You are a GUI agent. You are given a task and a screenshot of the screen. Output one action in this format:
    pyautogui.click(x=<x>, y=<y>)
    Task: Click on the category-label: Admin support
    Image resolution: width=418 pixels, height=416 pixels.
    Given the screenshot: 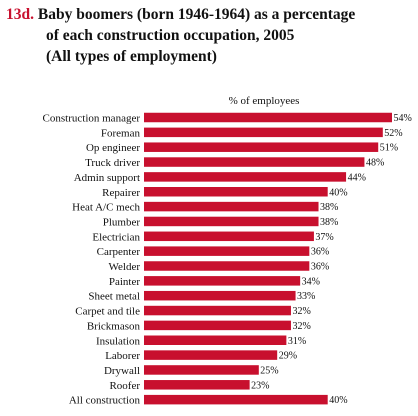 What is the action you would take?
    pyautogui.click(x=107, y=178)
    